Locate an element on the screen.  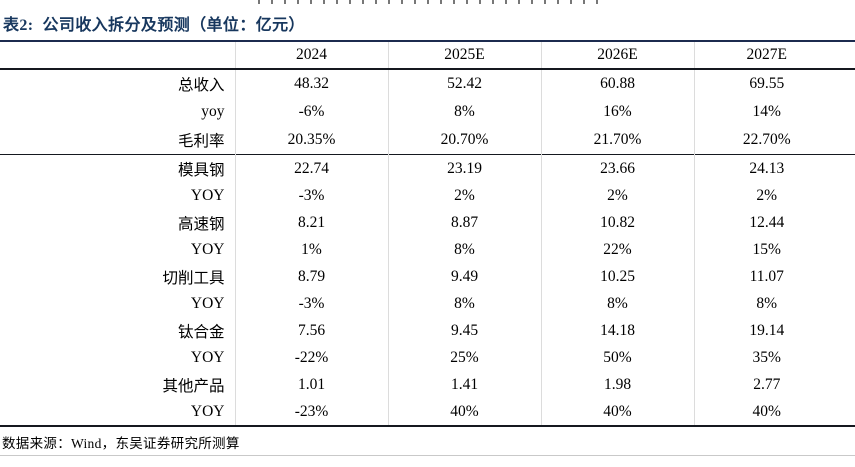
bottom-divider is located at coordinates (427, 455).